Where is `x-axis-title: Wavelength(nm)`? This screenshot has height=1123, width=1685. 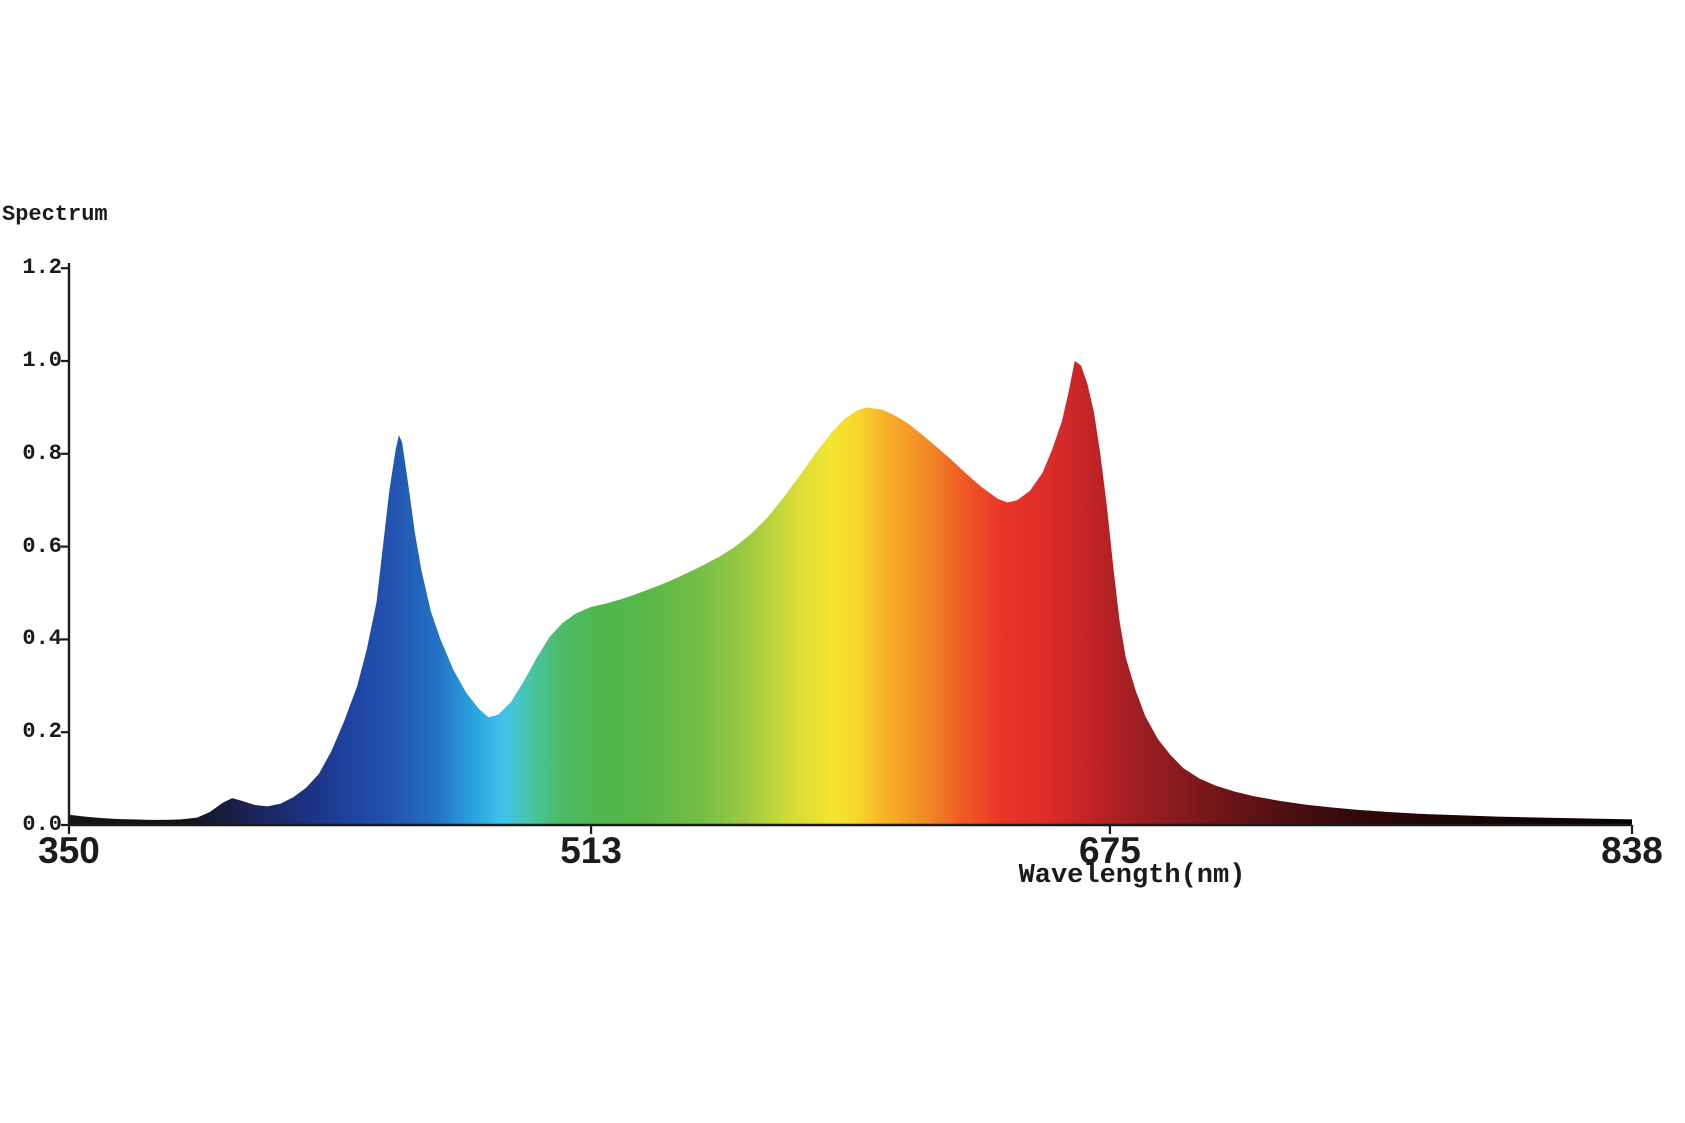
x-axis-title: Wavelength(nm) is located at coordinates (1132, 876).